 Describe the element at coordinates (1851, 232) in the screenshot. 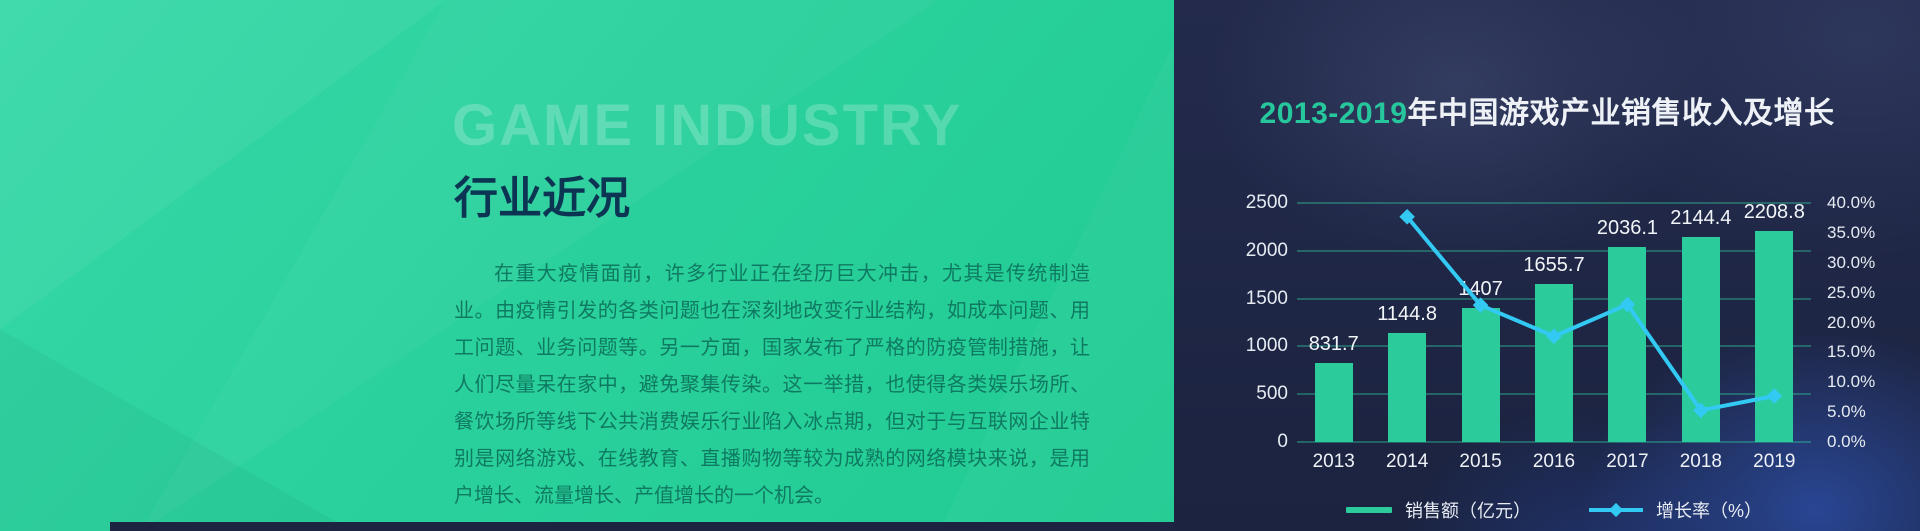

I see `right-axis-tick: 35.0%` at that location.